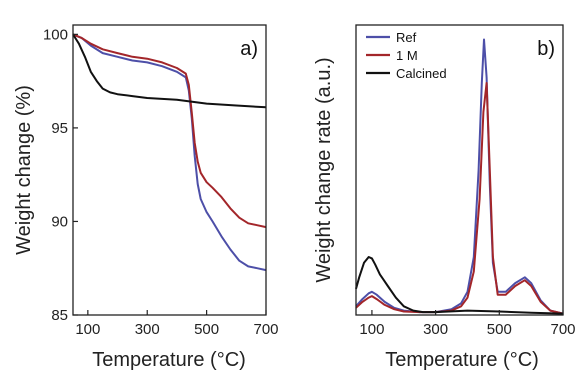 This screenshot has height=373, width=579. Describe the element at coordinates (435, 329) in the screenshot. I see `panel-b-x-tick-label-300: 300` at that location.